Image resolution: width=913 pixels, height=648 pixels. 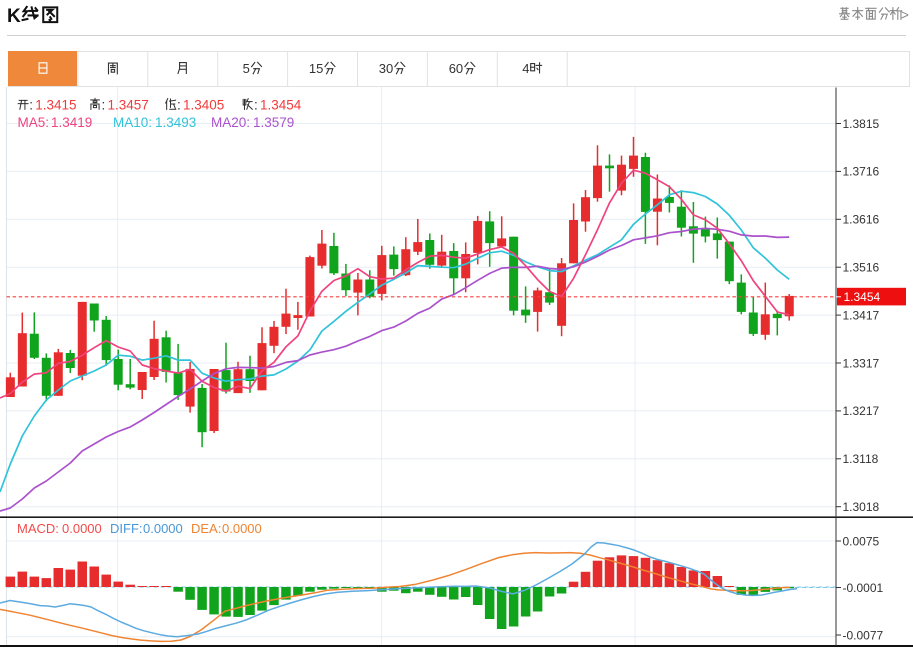 What do you see at coordinates (246, 68) in the screenshot?
I see `svg-text: 5` at bounding box center [246, 68].